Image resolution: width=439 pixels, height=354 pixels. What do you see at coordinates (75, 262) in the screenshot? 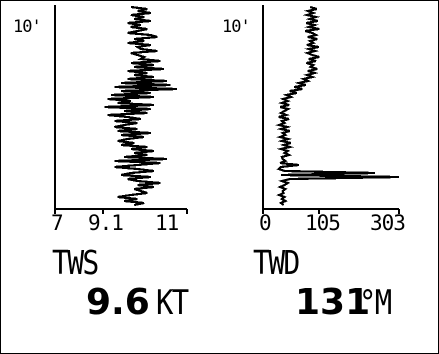
I see `tws-label: TWS` at bounding box center [75, 262].